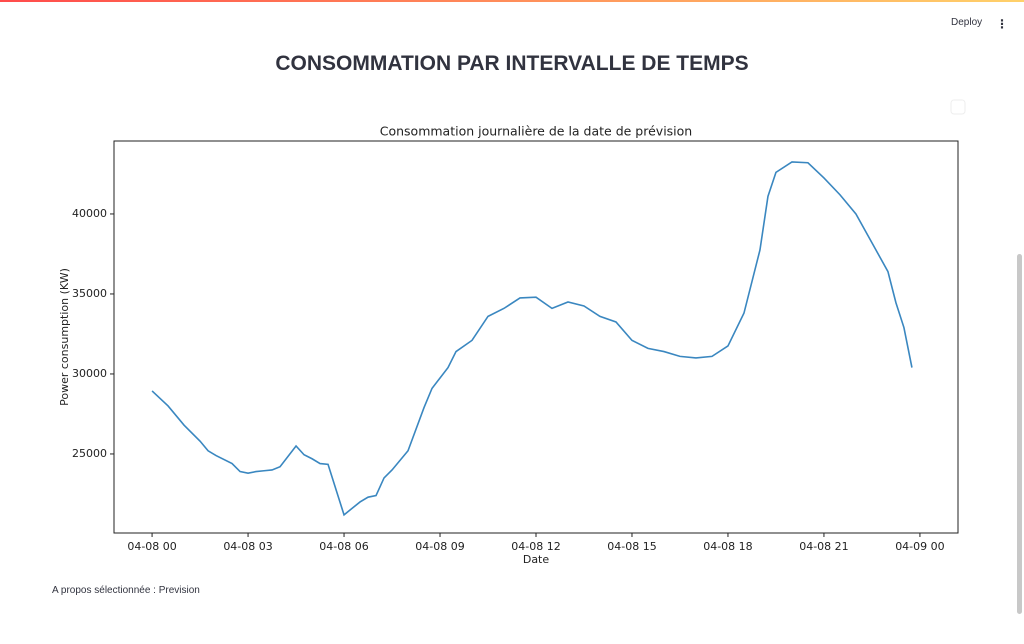 This screenshot has height=644, width=1024. What do you see at coordinates (1002, 24) in the screenshot?
I see `menu-button: ⋮` at bounding box center [1002, 24].